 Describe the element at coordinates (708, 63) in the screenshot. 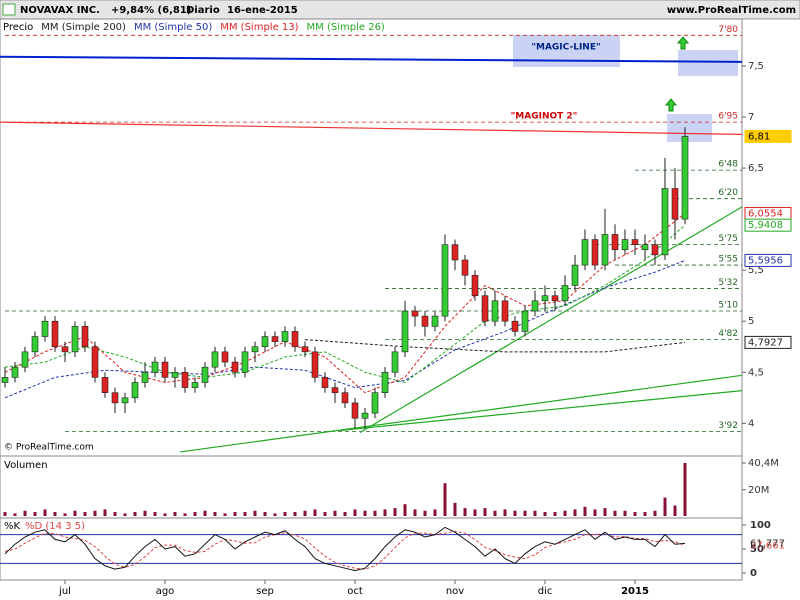

I see `target-box` at that location.